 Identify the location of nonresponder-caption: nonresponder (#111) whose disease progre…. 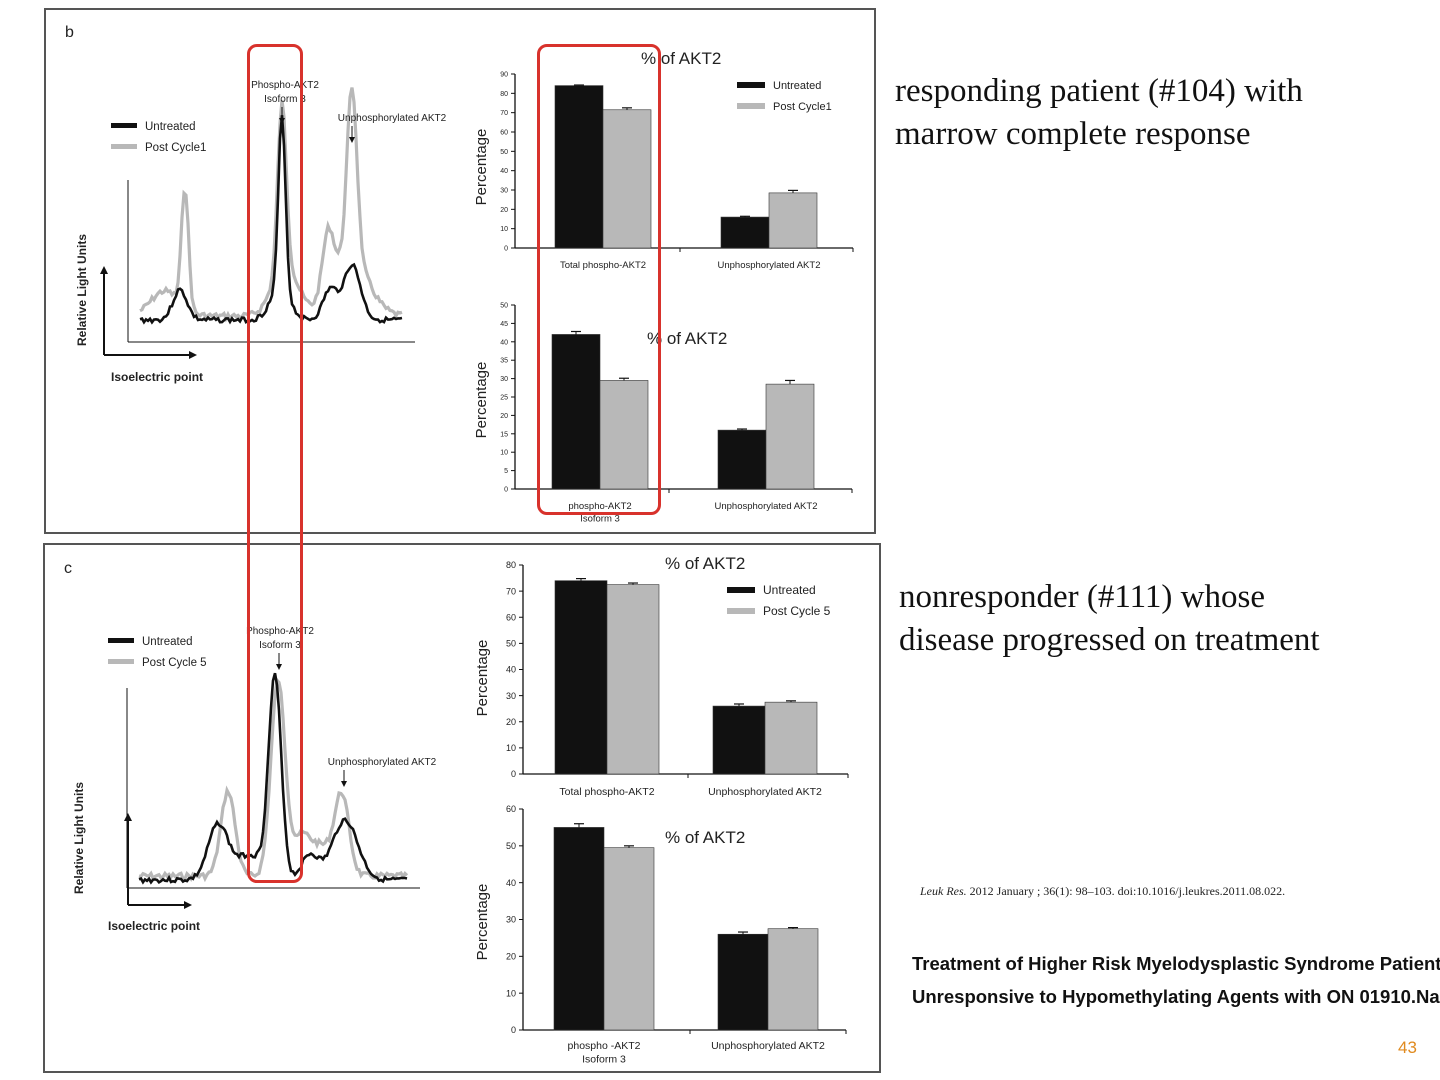
(1109, 619).